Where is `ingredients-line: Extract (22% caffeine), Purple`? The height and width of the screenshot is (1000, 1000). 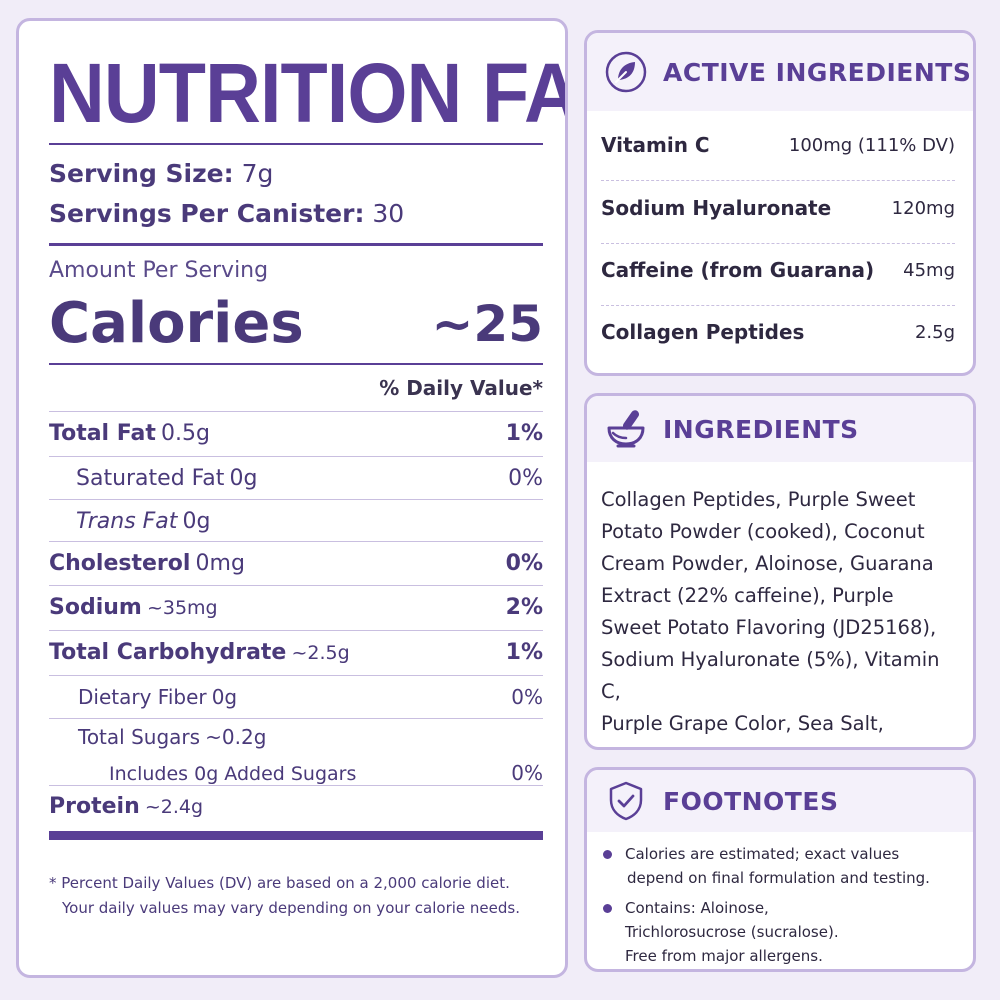 ingredients-line: Extract (22% caffeine), Purple is located at coordinates (747, 595).